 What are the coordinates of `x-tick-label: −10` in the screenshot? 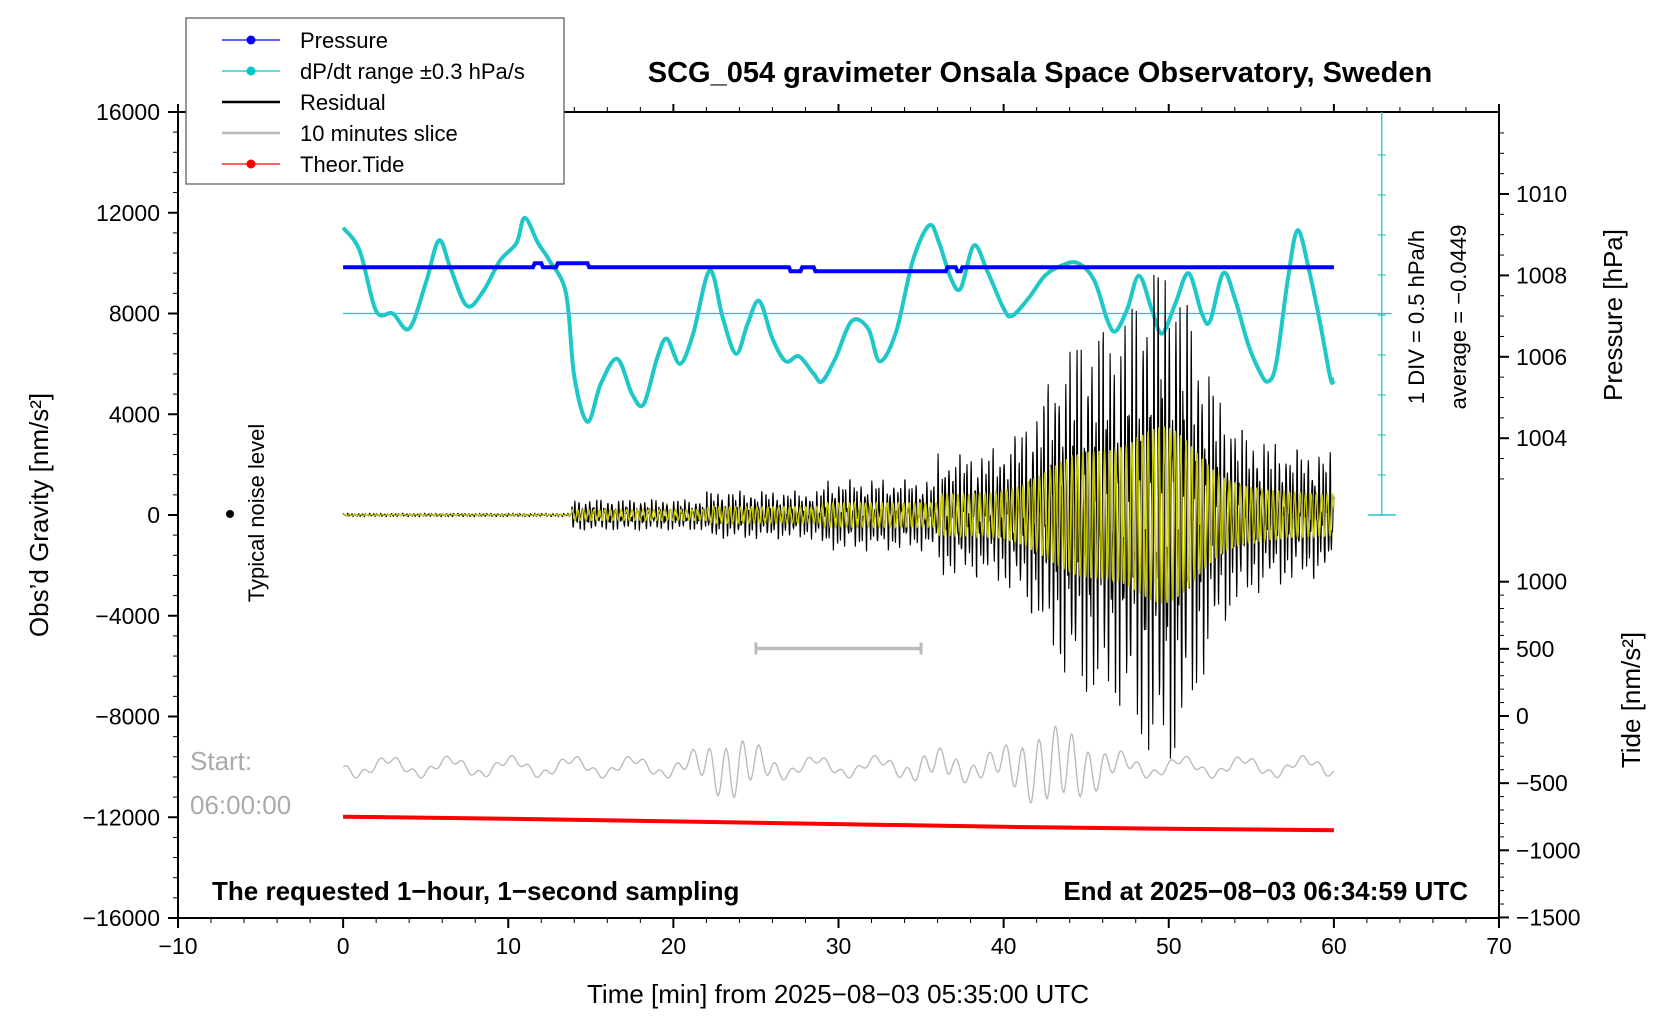 It's located at (177, 946).